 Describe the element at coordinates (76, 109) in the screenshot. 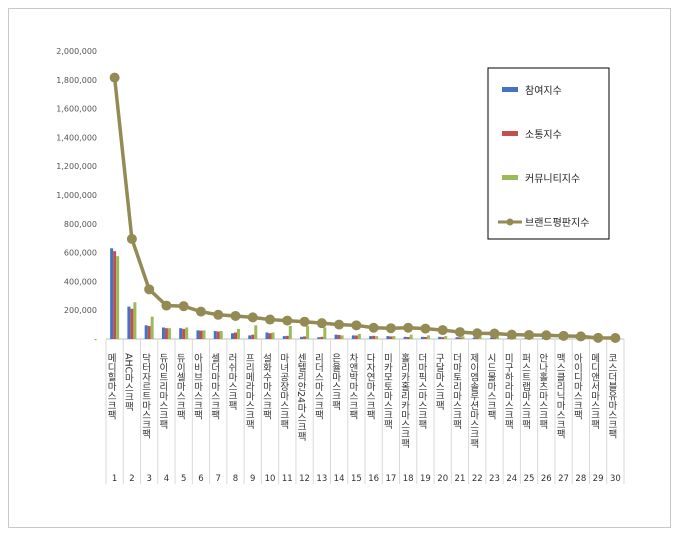

I see `y-tick-label: 1,600,000` at that location.